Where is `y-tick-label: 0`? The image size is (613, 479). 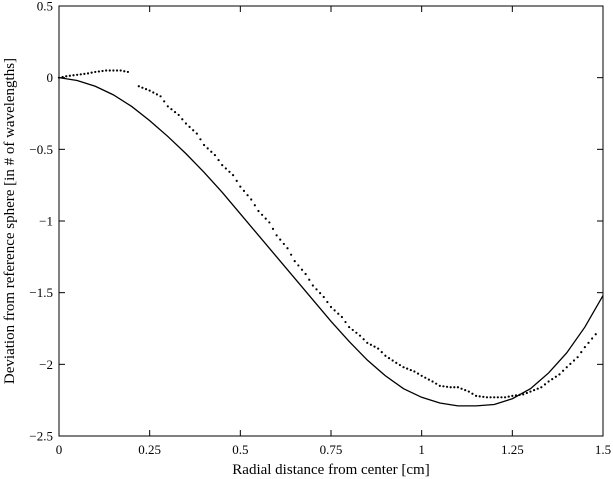 y-tick-label: 0 is located at coordinates (50, 77).